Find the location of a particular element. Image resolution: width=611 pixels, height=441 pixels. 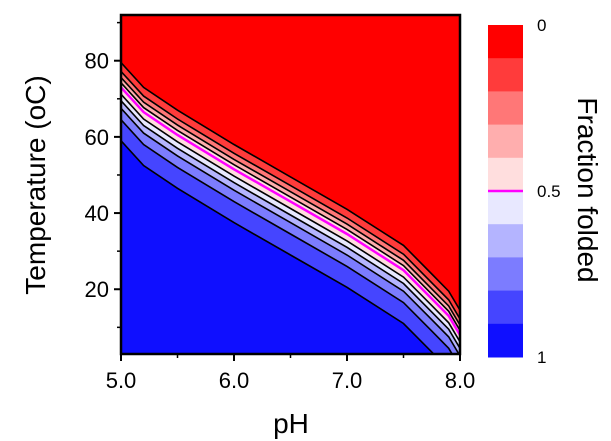

y-tick-label: 80 is located at coordinates (97, 61).